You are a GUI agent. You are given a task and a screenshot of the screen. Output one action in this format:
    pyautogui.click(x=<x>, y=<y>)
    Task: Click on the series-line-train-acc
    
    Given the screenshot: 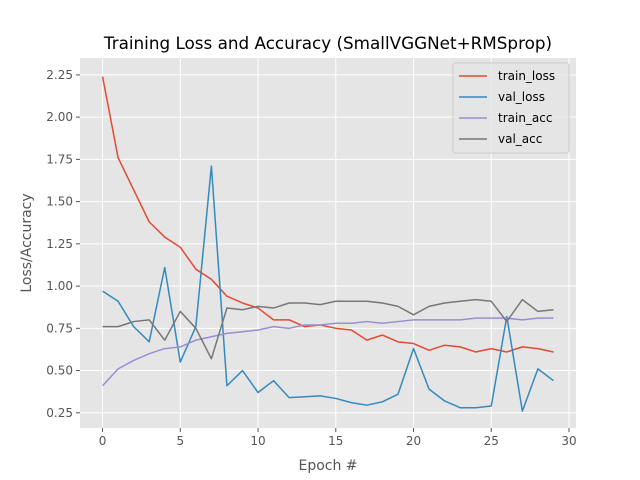 What is the action you would take?
    pyautogui.click(x=327, y=352)
    